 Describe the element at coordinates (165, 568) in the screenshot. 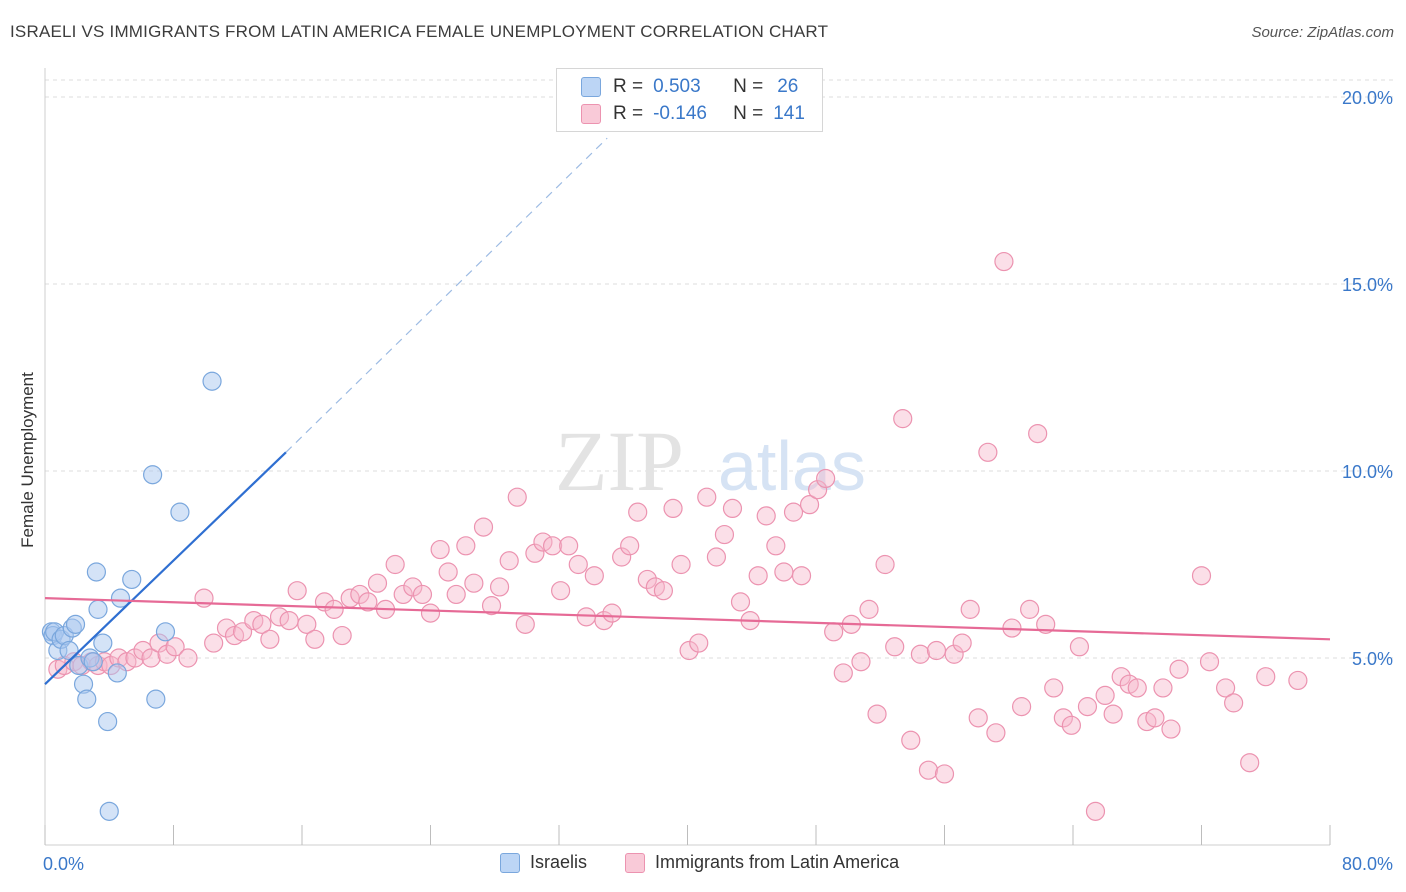

I see `trend-line-israelis` at that location.